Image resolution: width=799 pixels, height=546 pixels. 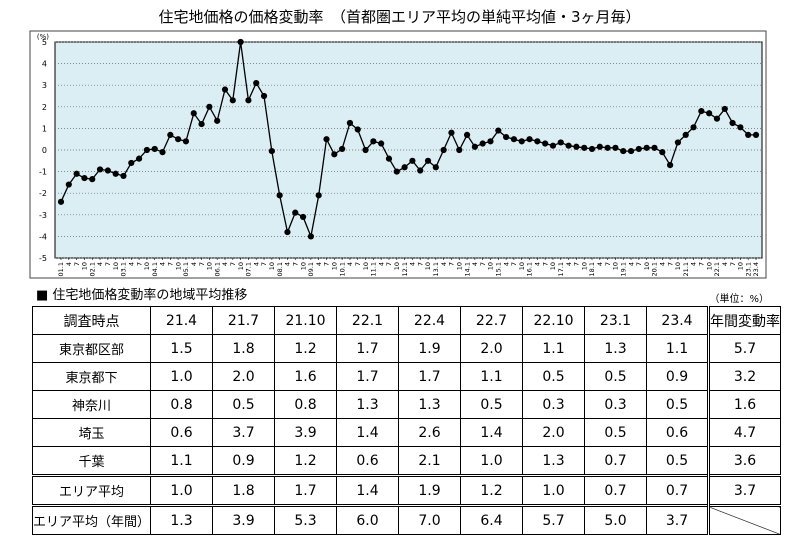 I want to click on empty-slashed-cell, so click(x=744, y=519).